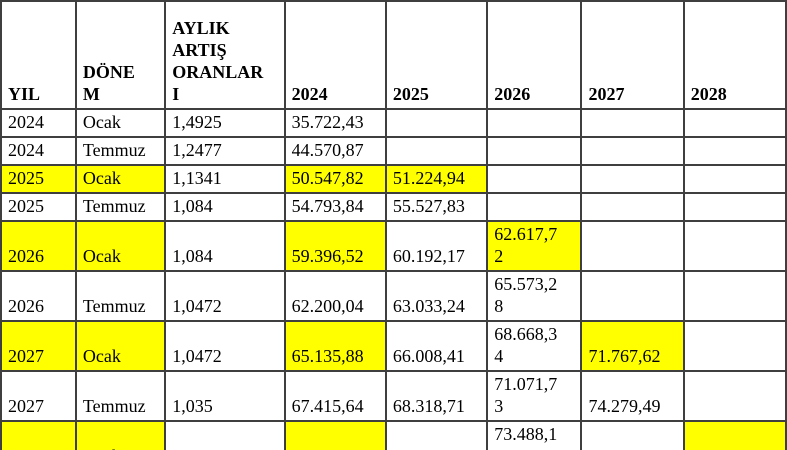 This screenshot has height=450, width=787. Describe the element at coordinates (38, 435) in the screenshot. I see `cell-yil: 2028` at that location.